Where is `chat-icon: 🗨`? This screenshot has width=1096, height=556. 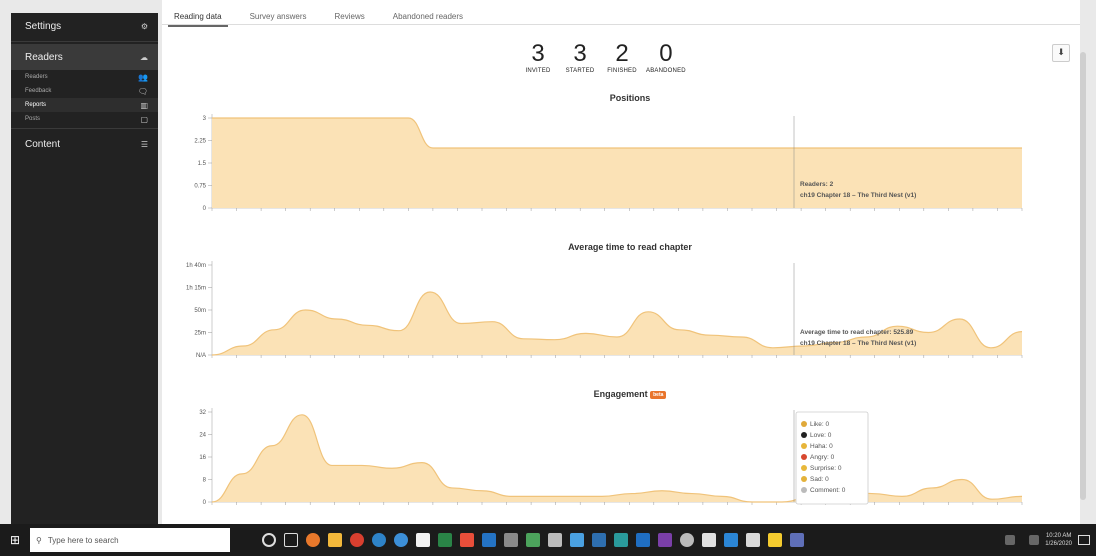 chat-icon: 🗨 is located at coordinates (142, 91).